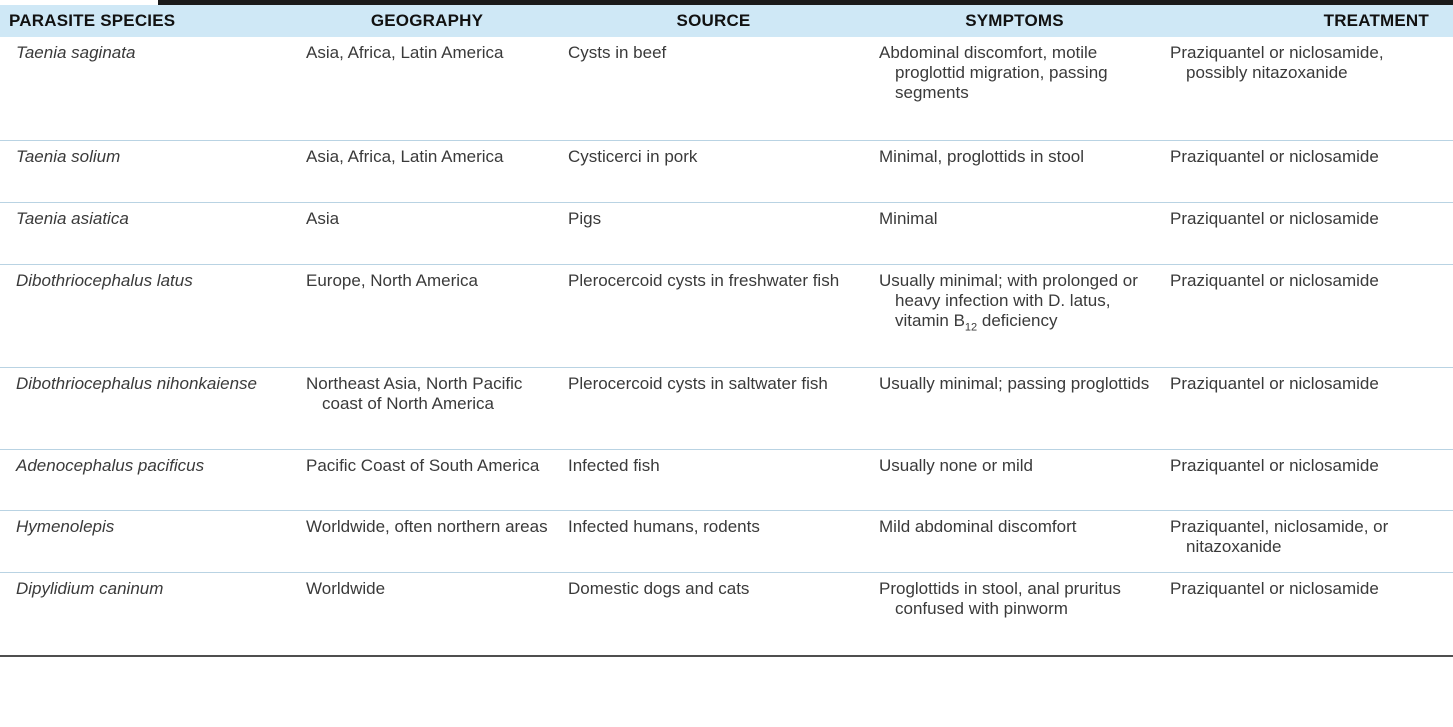 The image size is (1453, 727). Describe the element at coordinates (704, 280) in the screenshot. I see `source-text: Plerocercoid cysts in freshwater fish` at that location.